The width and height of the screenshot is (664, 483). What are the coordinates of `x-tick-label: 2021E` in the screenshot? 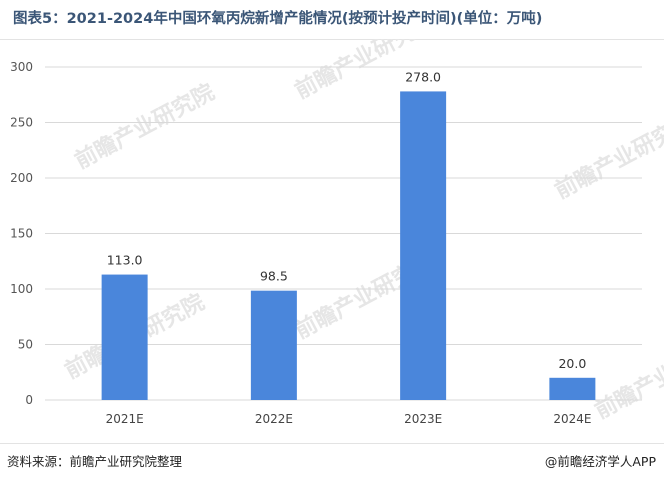 It's located at (125, 419).